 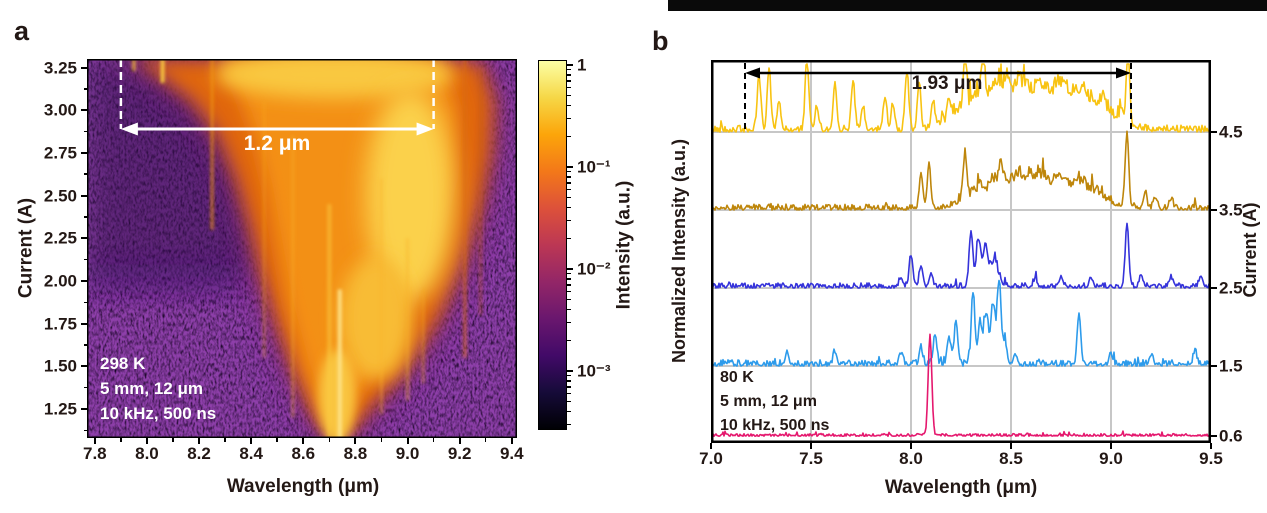 What do you see at coordinates (911, 458) in the screenshot?
I see `x-tick-label: 8.0` at bounding box center [911, 458].